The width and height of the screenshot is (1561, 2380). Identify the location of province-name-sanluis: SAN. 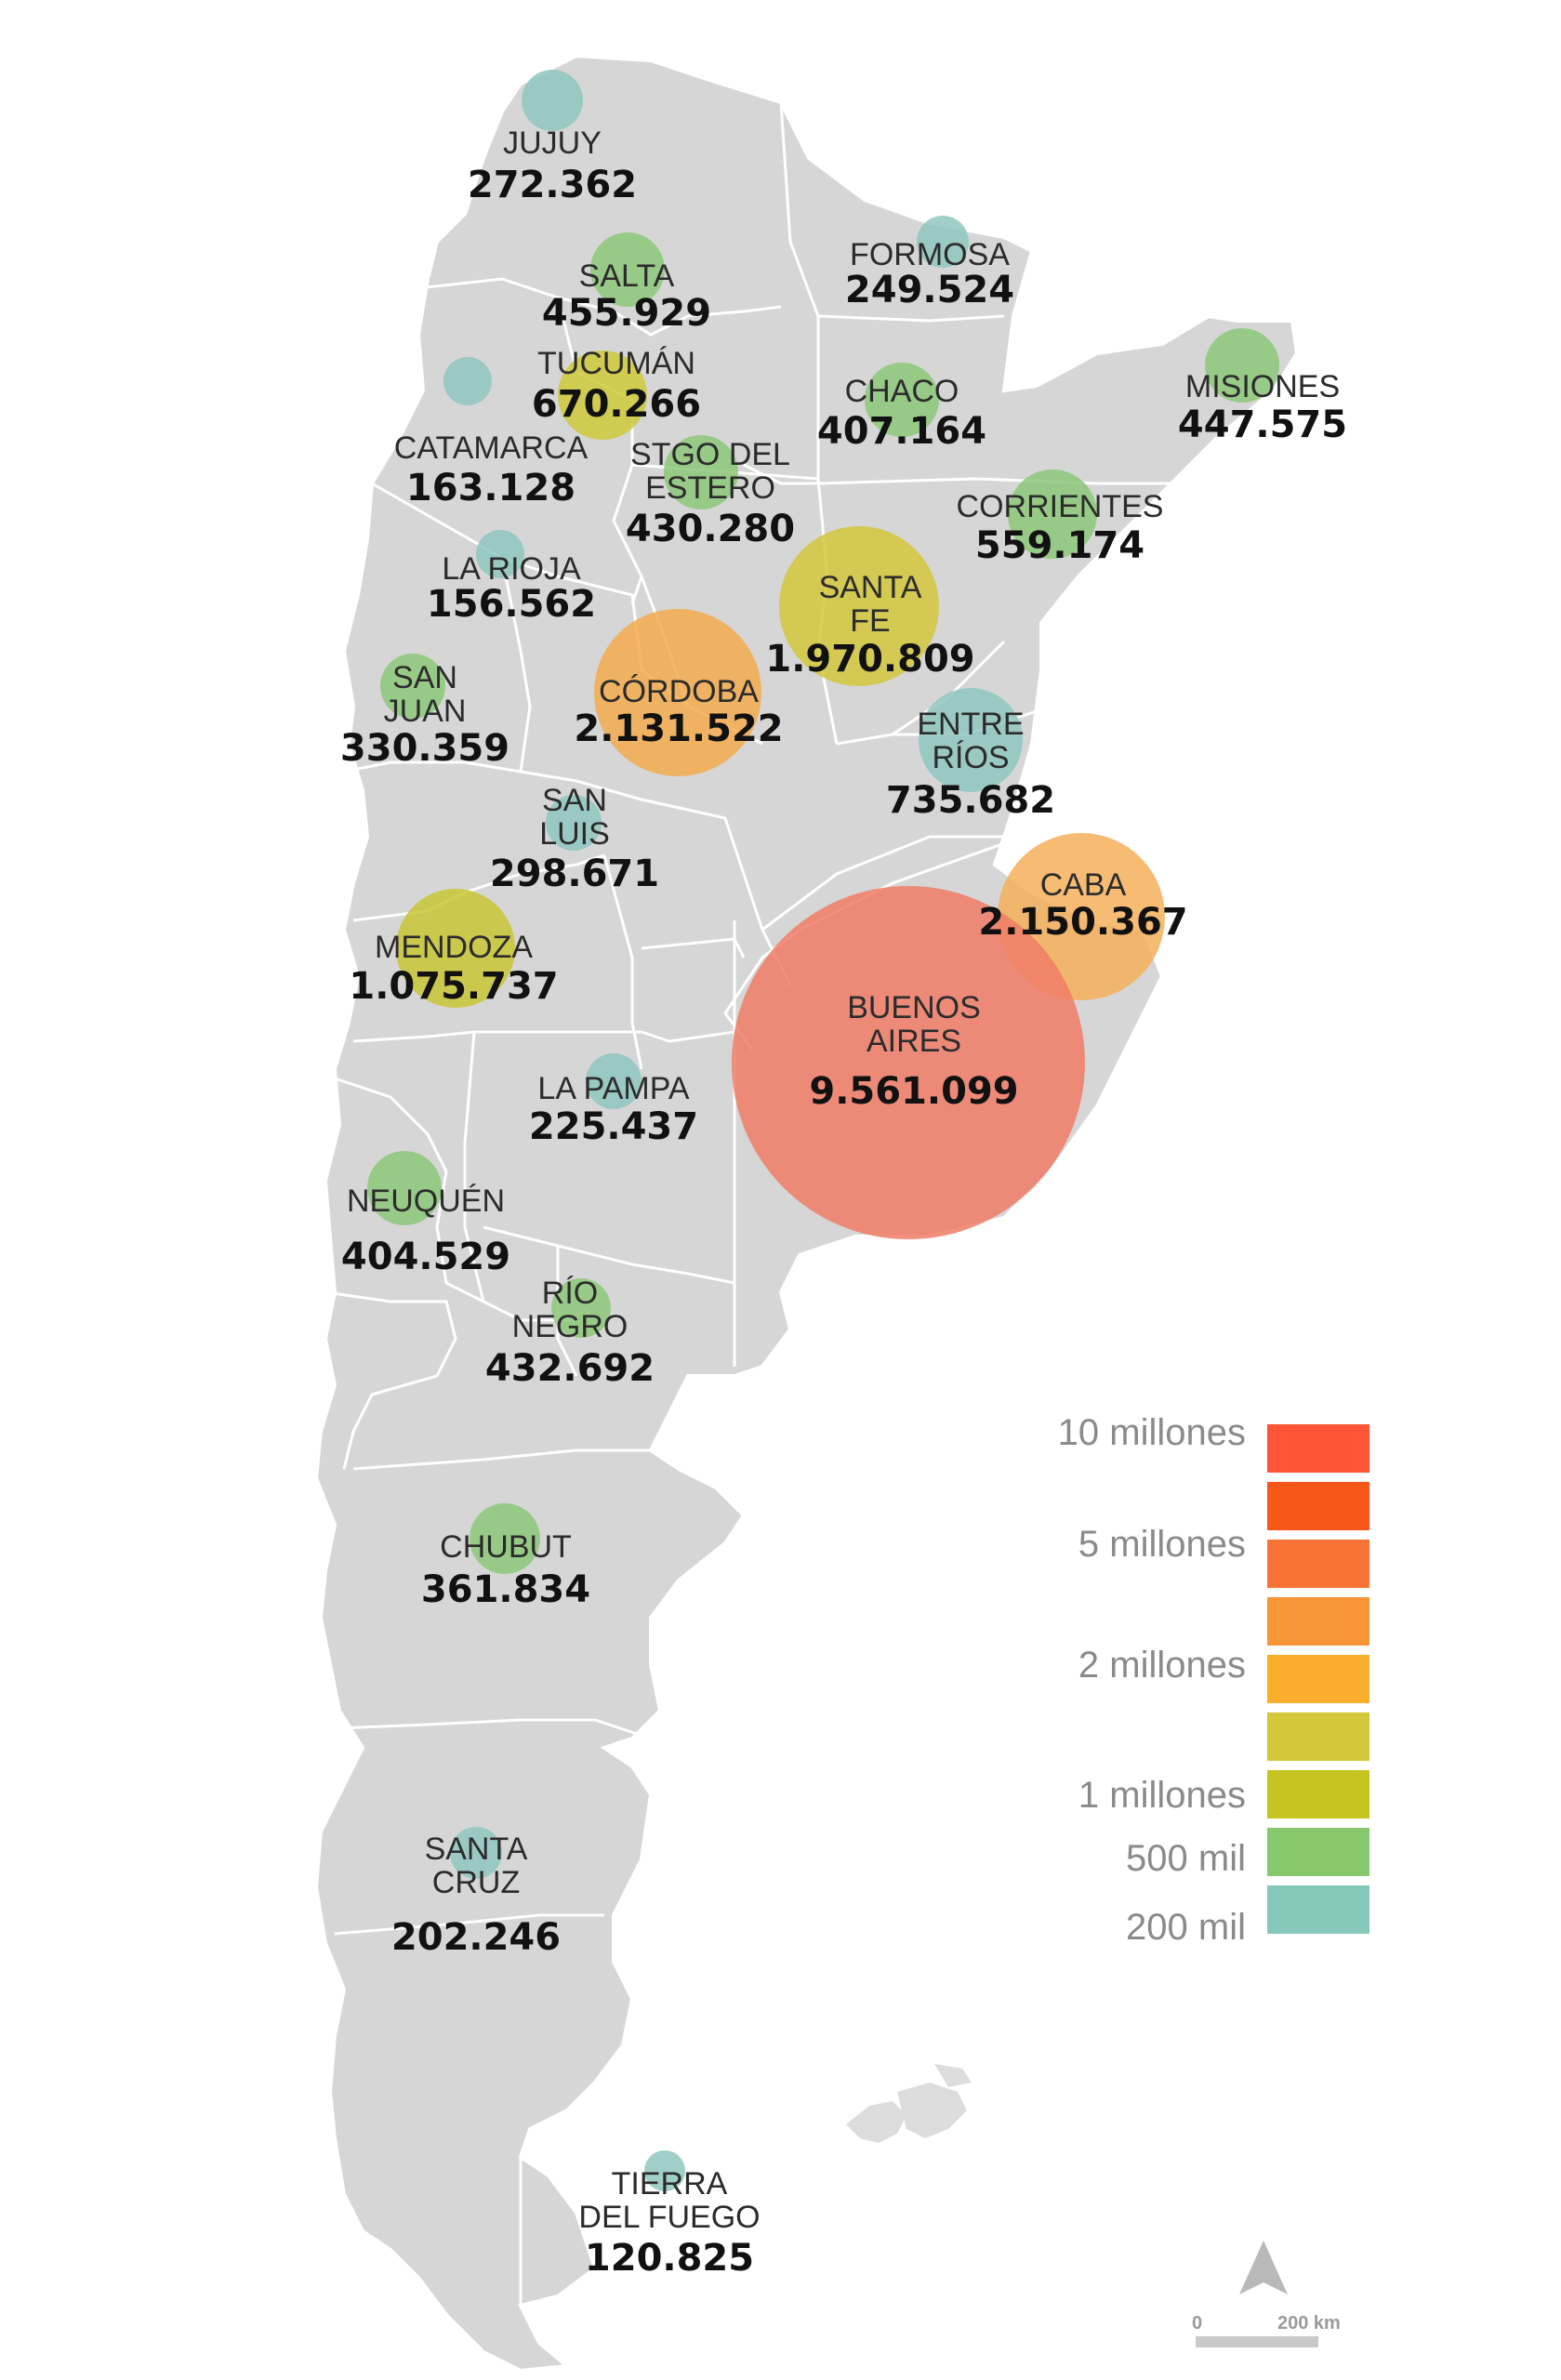
(574, 800).